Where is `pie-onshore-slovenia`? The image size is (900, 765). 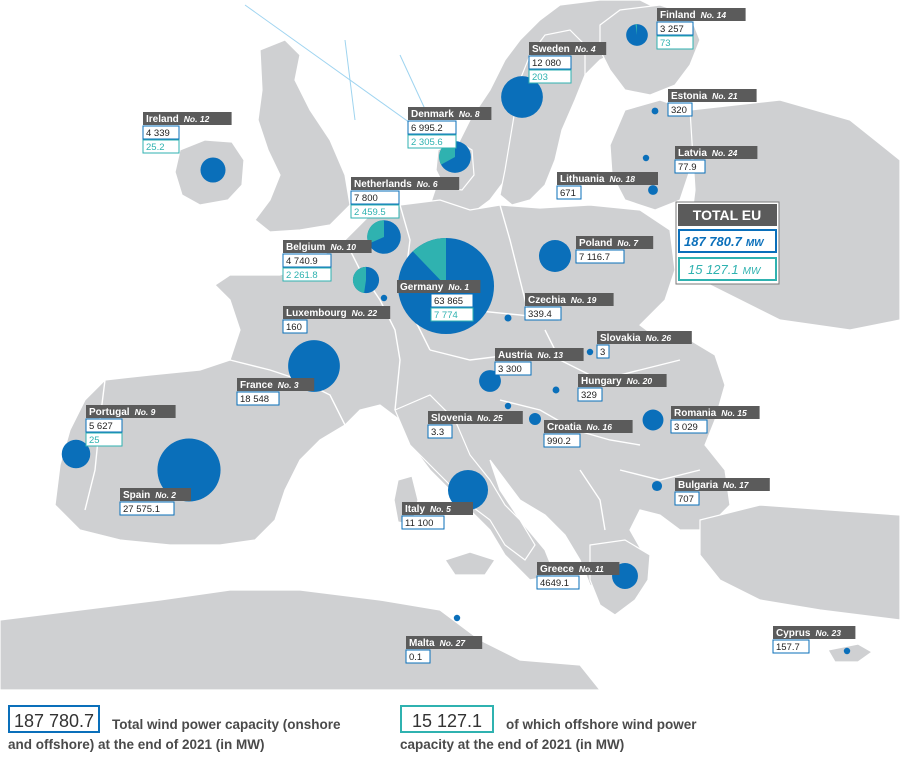
pie-onshore-slovenia is located at coordinates (508, 406).